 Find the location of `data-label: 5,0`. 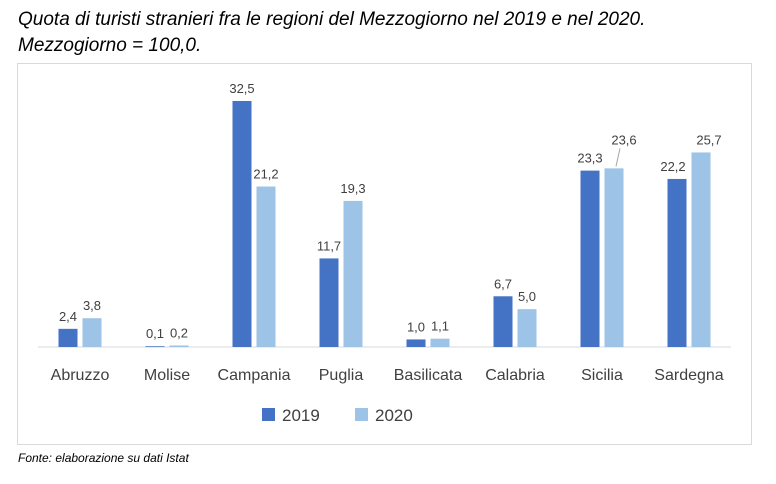

data-label: 5,0 is located at coordinates (527, 296).